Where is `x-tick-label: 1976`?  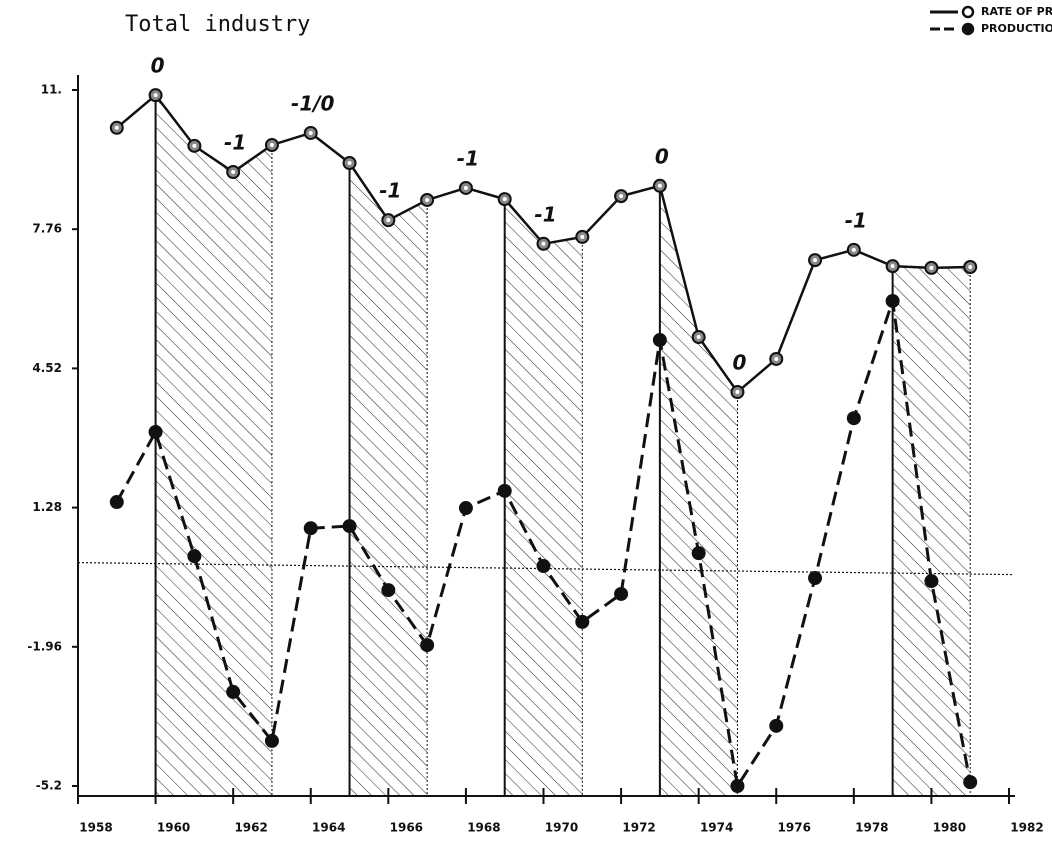
x-tick-label: 1976 is located at coordinates (794, 828).